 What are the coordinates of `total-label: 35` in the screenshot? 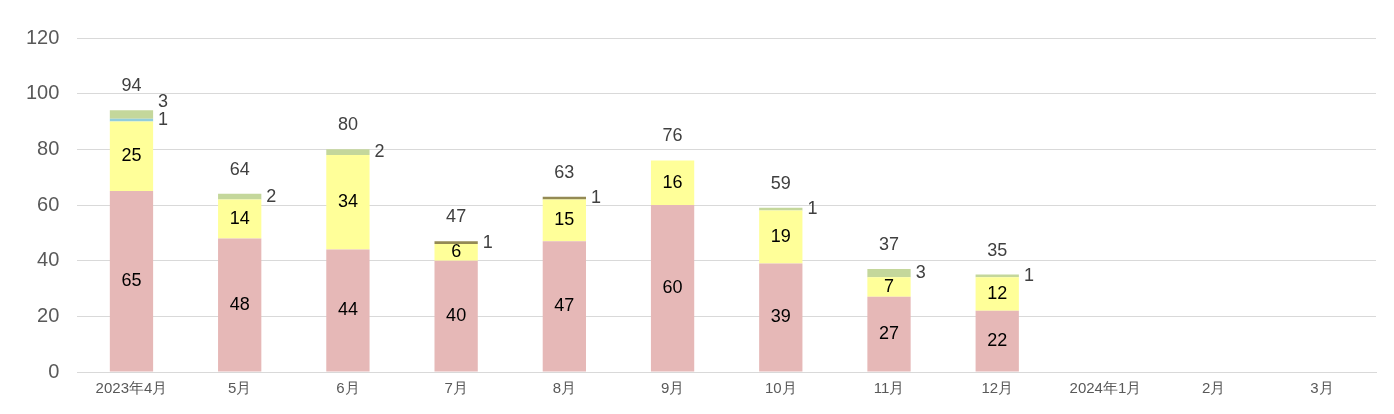 It's located at (997, 249).